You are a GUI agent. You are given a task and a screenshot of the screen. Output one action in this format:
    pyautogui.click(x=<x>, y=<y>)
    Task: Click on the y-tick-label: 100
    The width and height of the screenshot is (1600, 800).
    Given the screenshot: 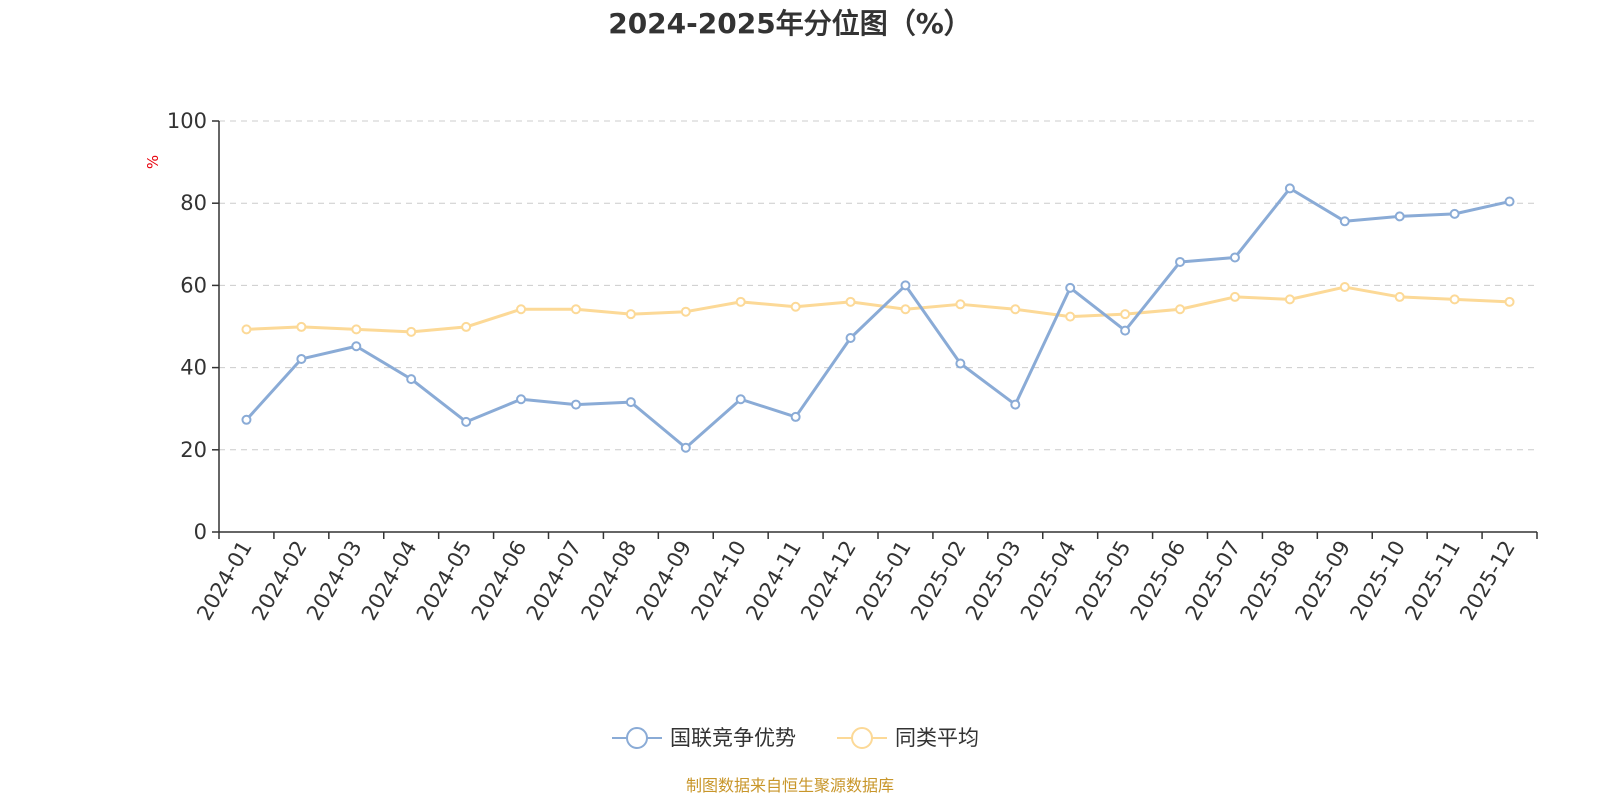 What is the action you would take?
    pyautogui.click(x=187, y=121)
    